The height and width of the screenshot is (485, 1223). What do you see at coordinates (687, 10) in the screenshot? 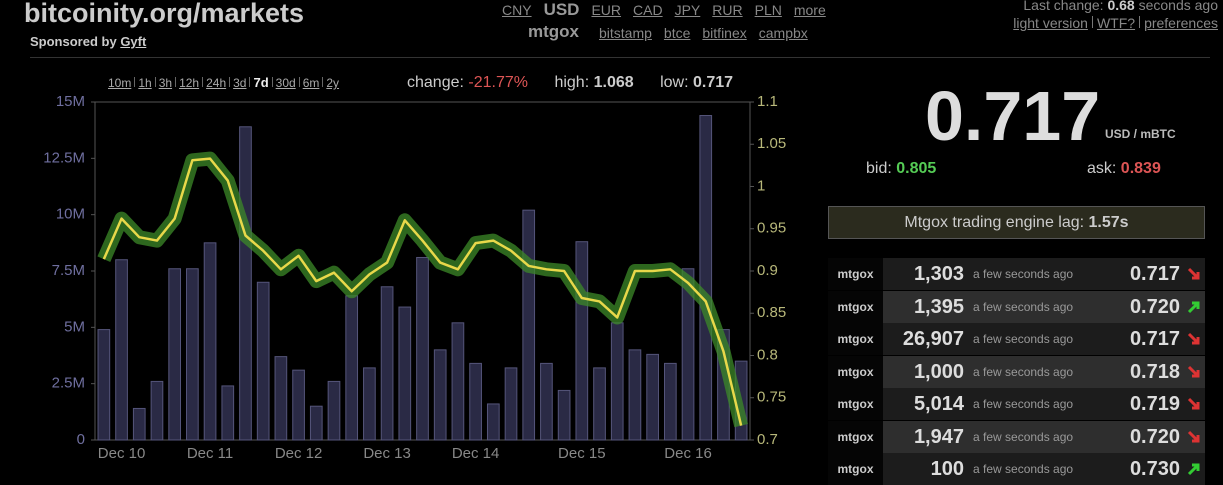
I see `currency-link: JPY` at bounding box center [687, 10].